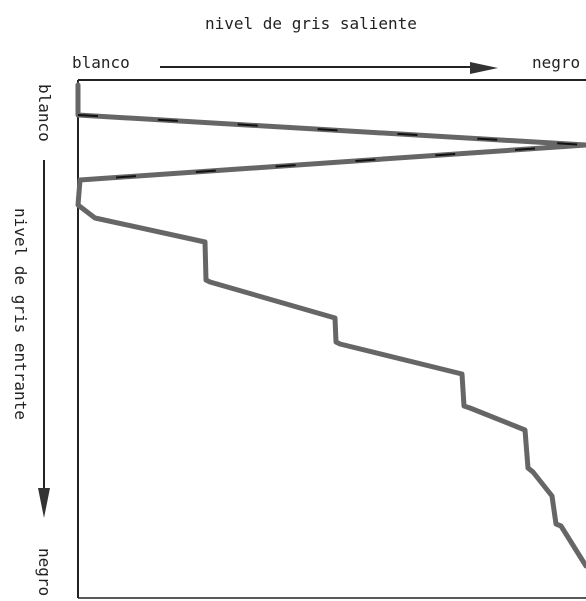  I want to click on y-arrowhead-icon, so click(44, 503).